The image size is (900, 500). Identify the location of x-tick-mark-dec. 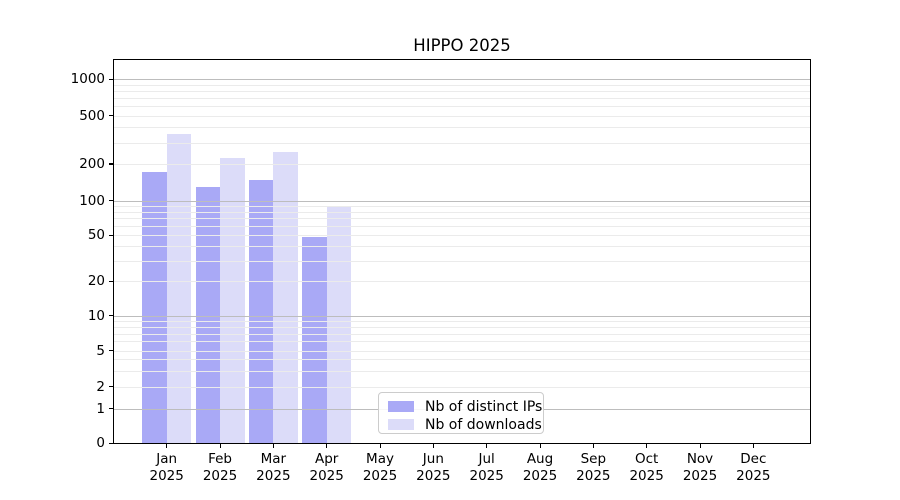
(753, 446).